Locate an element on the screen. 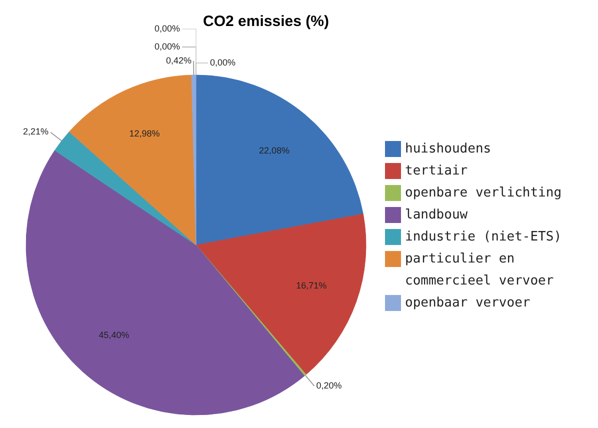 This screenshot has height=428, width=598. data-label: 45,40% is located at coordinates (114, 335).